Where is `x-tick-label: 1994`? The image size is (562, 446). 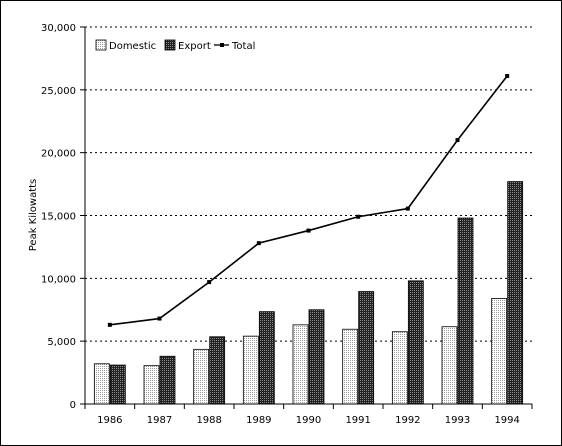
x-tick-label: 1994 is located at coordinates (506, 420).